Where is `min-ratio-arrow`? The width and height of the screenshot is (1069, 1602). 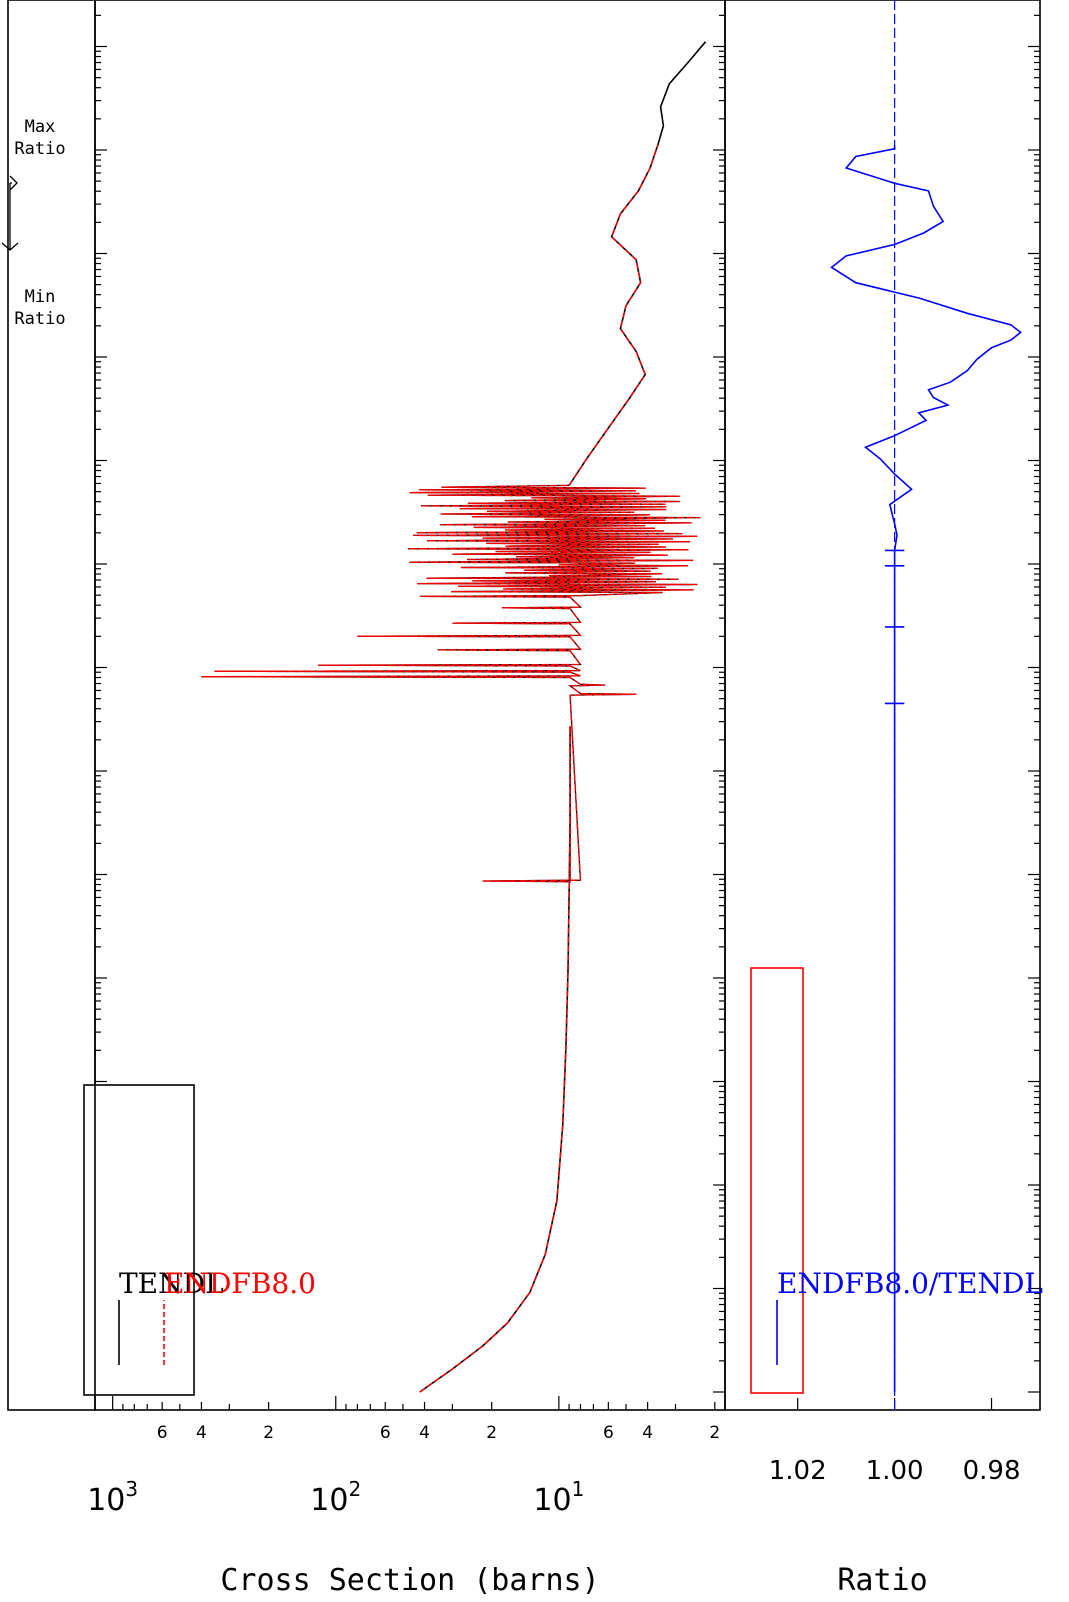
min-ratio-arrow is located at coordinates (10, 246).